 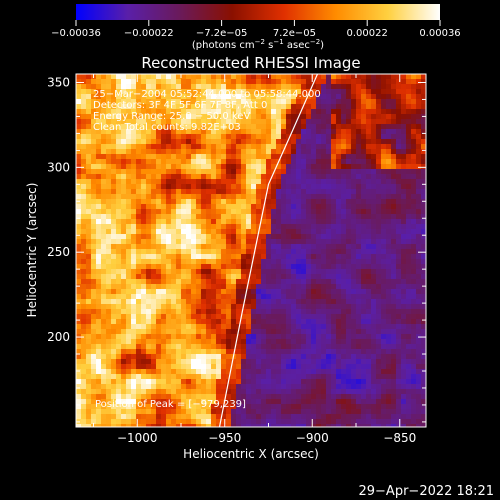 What do you see at coordinates (76, 33) in the screenshot?
I see `colorbar-tick-label: −0.00036` at bounding box center [76, 33].